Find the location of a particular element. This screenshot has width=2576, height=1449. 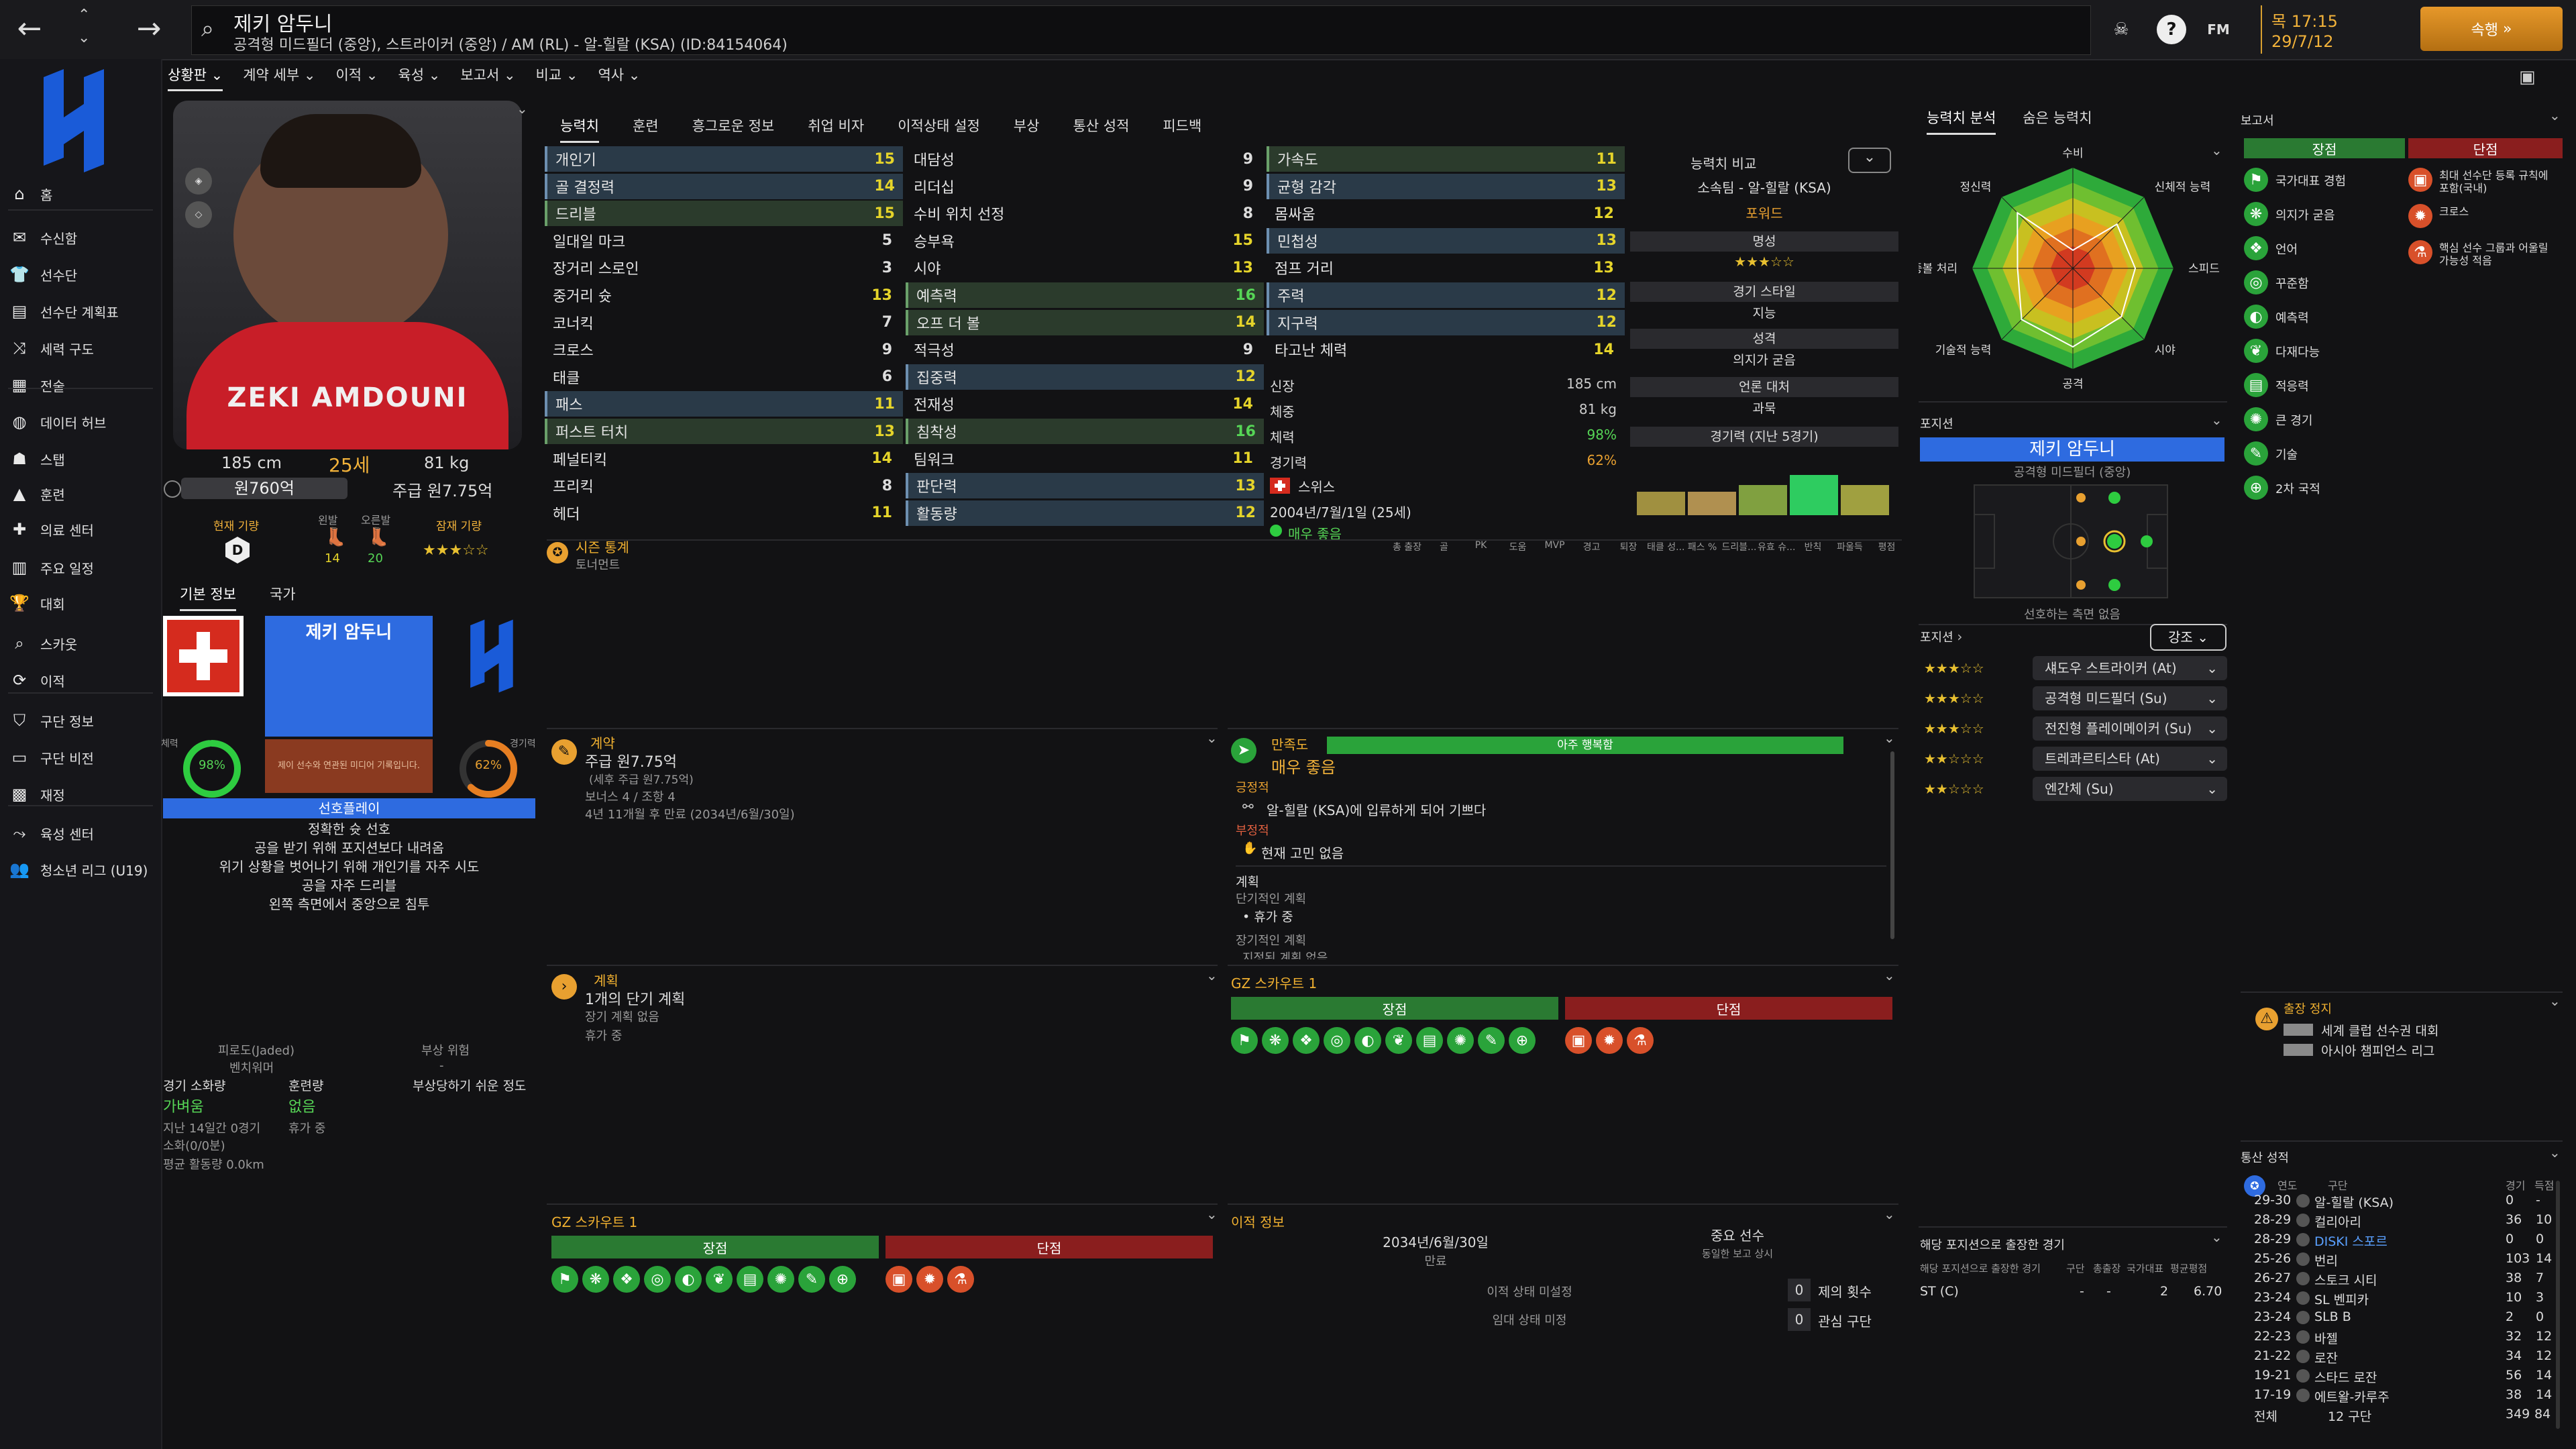

career-row: 22-23 바젤 32 12 is located at coordinates (2398, 1338).